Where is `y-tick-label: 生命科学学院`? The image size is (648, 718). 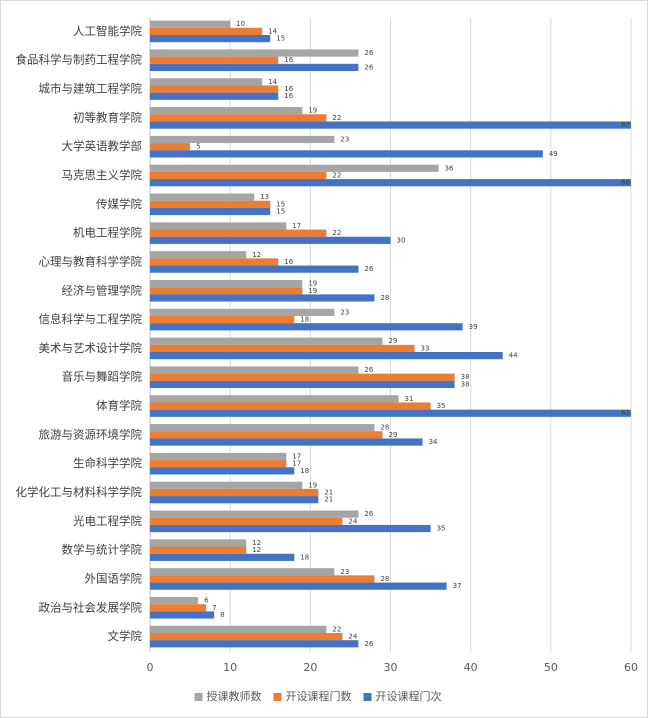
y-tick-label: 生命科学学院 is located at coordinates (107, 463).